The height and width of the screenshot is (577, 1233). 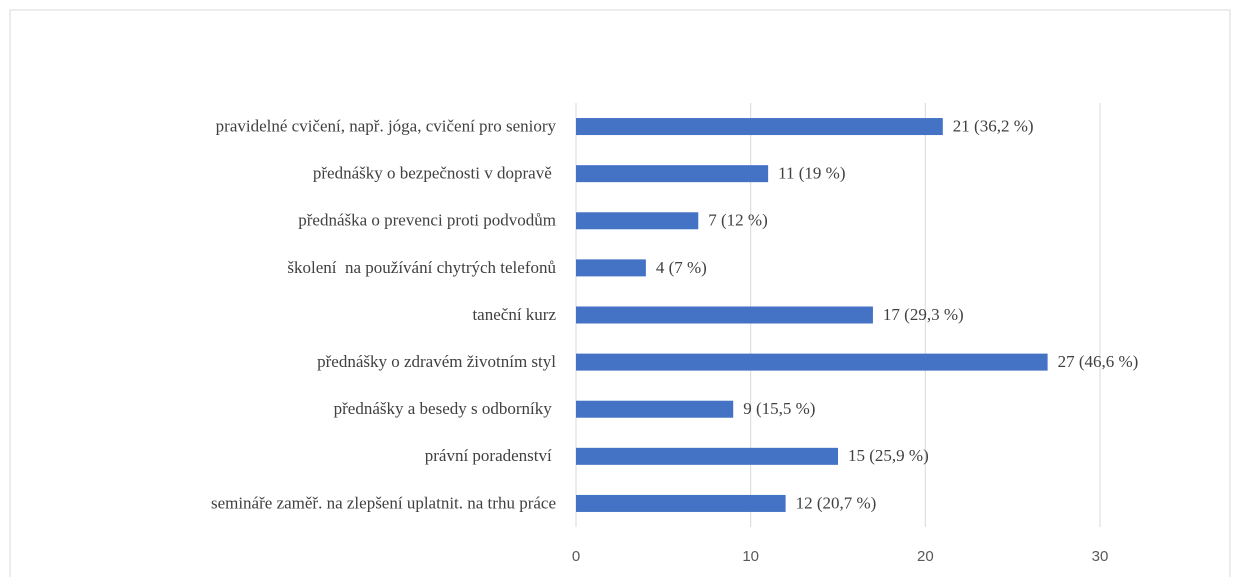 I want to click on x-tick-label: 30, so click(x=1100, y=556).